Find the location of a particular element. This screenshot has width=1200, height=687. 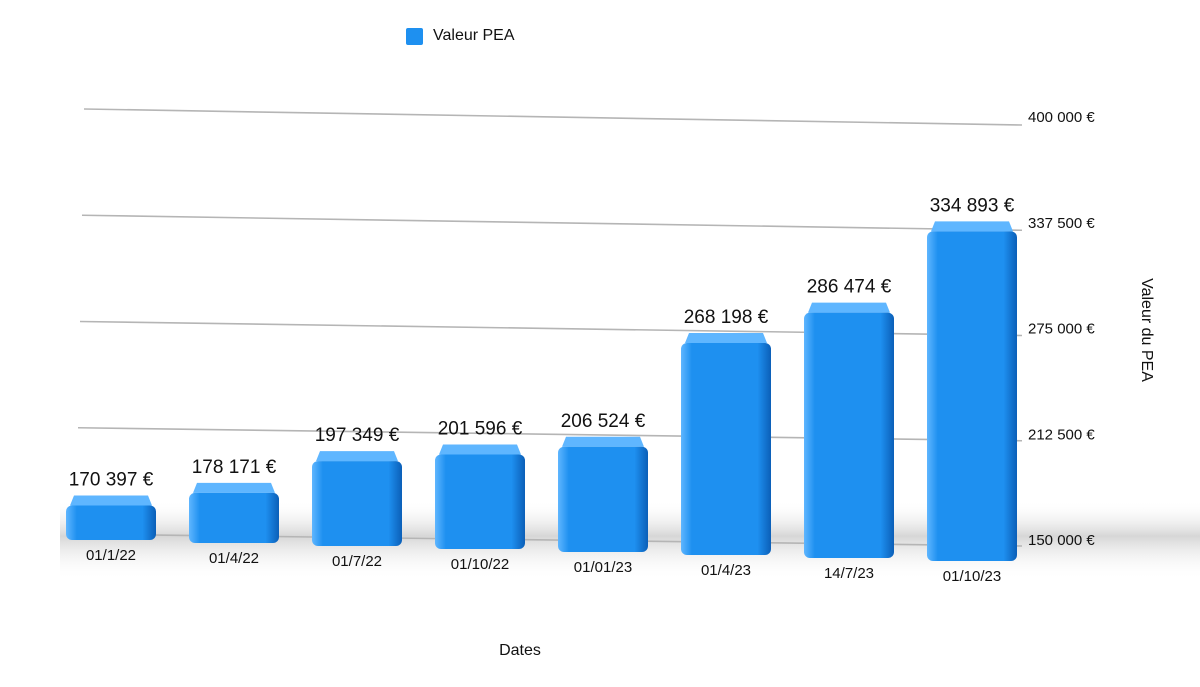

y-tick-label: 212 500 € is located at coordinates (1061, 434).